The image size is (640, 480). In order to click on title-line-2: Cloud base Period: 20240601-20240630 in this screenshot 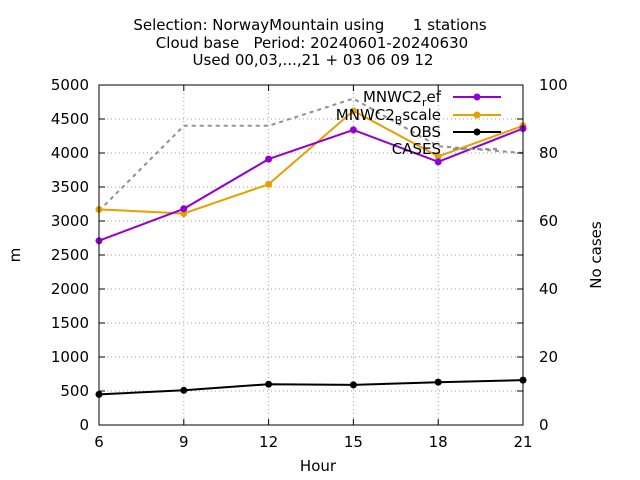, I will do `click(312, 43)`.